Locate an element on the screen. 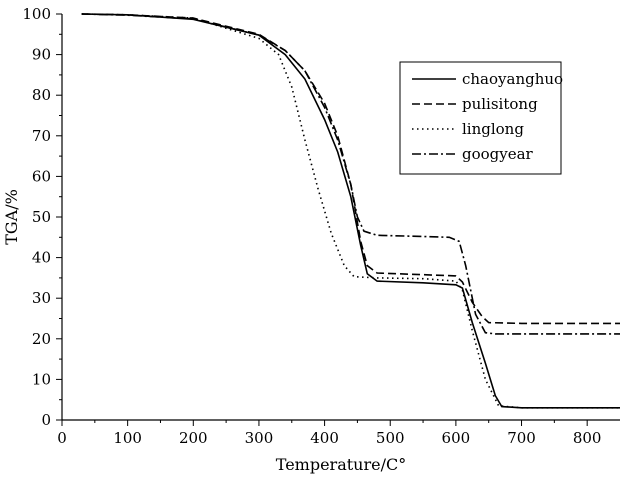  y-tick-label: 50 is located at coordinates (41, 217).